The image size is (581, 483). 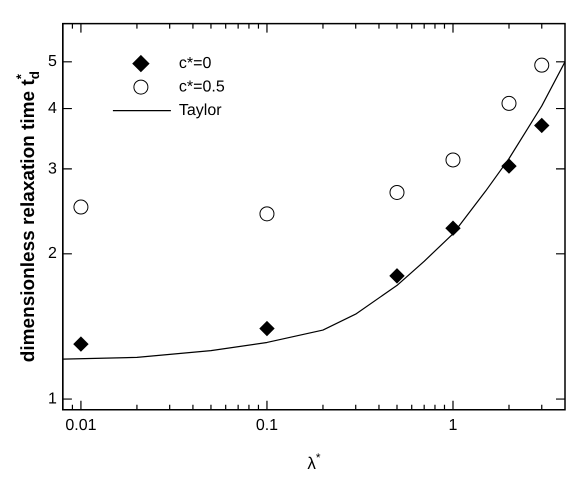 What do you see at coordinates (200, 111) in the screenshot?
I see `legend-label: Taylor` at bounding box center [200, 111].